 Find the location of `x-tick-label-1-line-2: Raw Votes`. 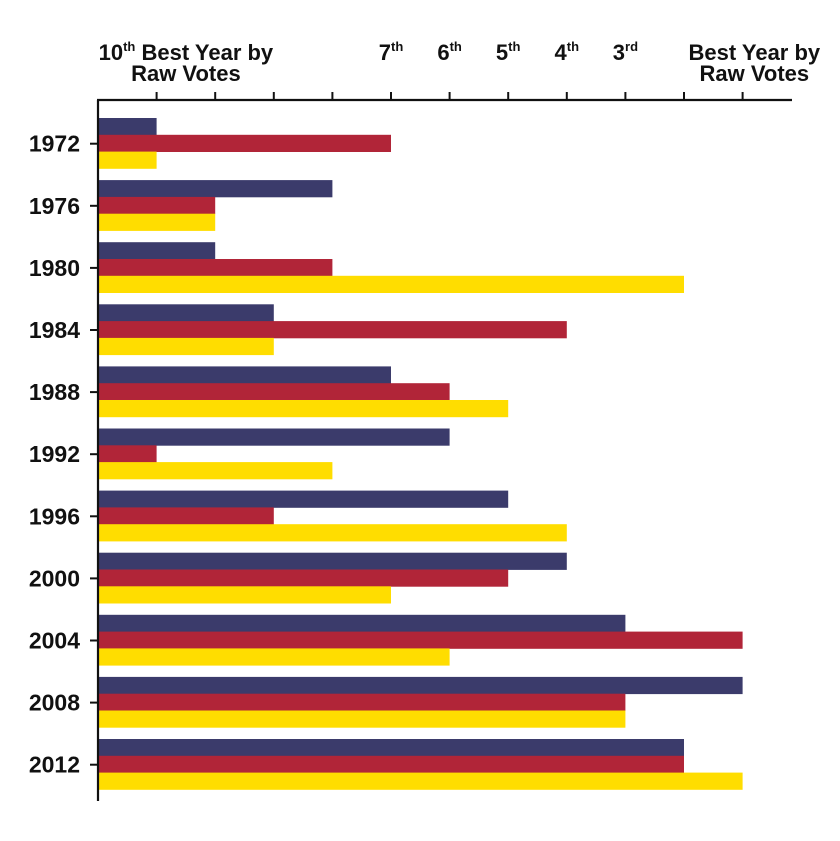

x-tick-label-1-line-2: Raw Votes is located at coordinates (186, 73).